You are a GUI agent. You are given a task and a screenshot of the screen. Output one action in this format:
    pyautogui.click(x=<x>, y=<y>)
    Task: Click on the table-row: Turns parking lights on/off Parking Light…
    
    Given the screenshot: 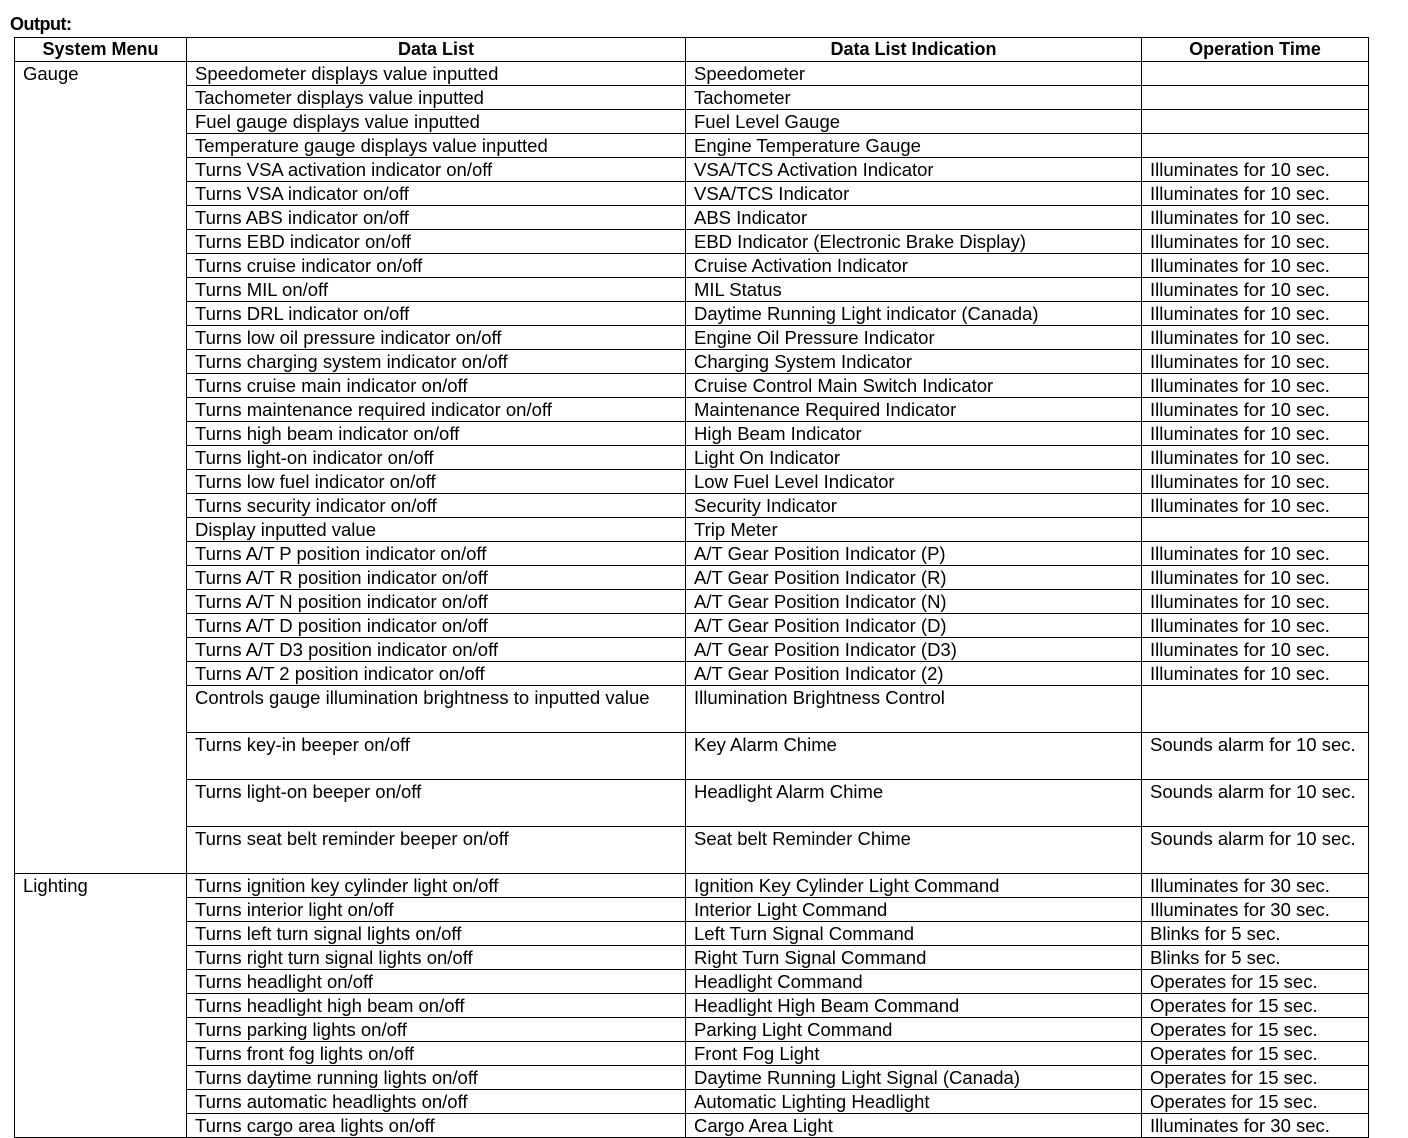 What is the action you would take?
    pyautogui.click(x=692, y=1029)
    